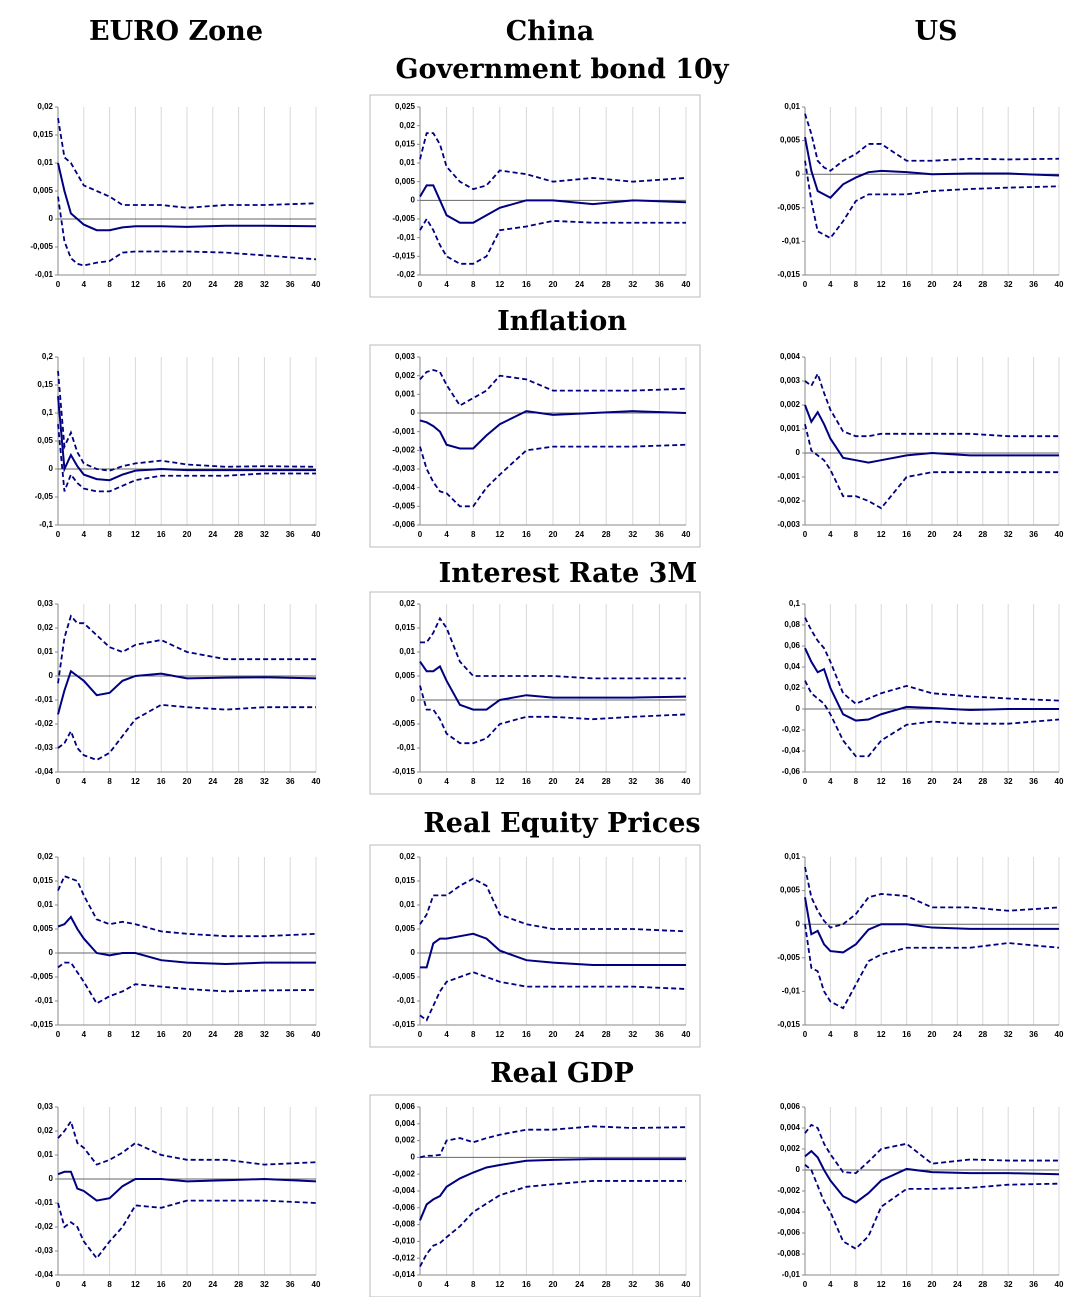 This screenshot has width=1074, height=1297. Describe the element at coordinates (788, 1190) in the screenshot. I see `y-tick-label: -0,002` at that location.